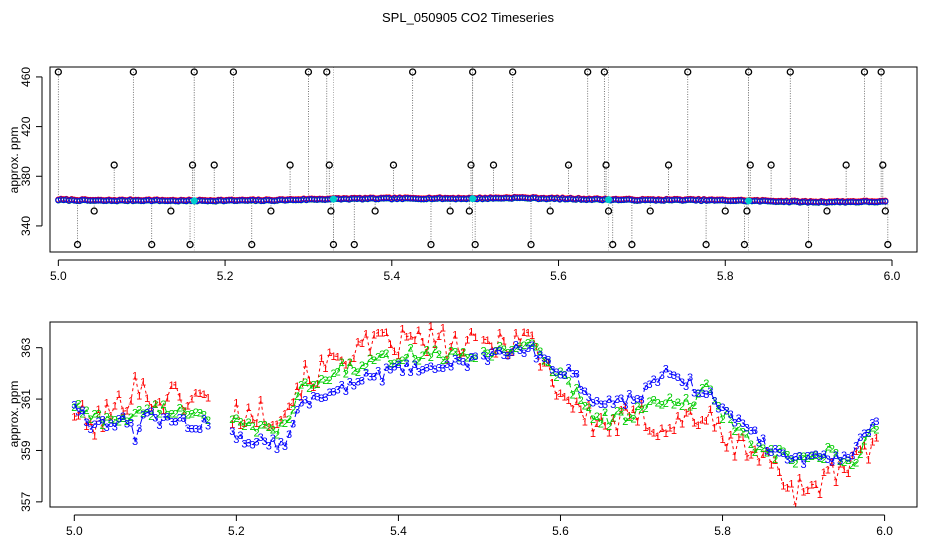  Describe the element at coordinates (14, 414) in the screenshot. I see `bottom-y-axis-label: approx. ppm` at that location.